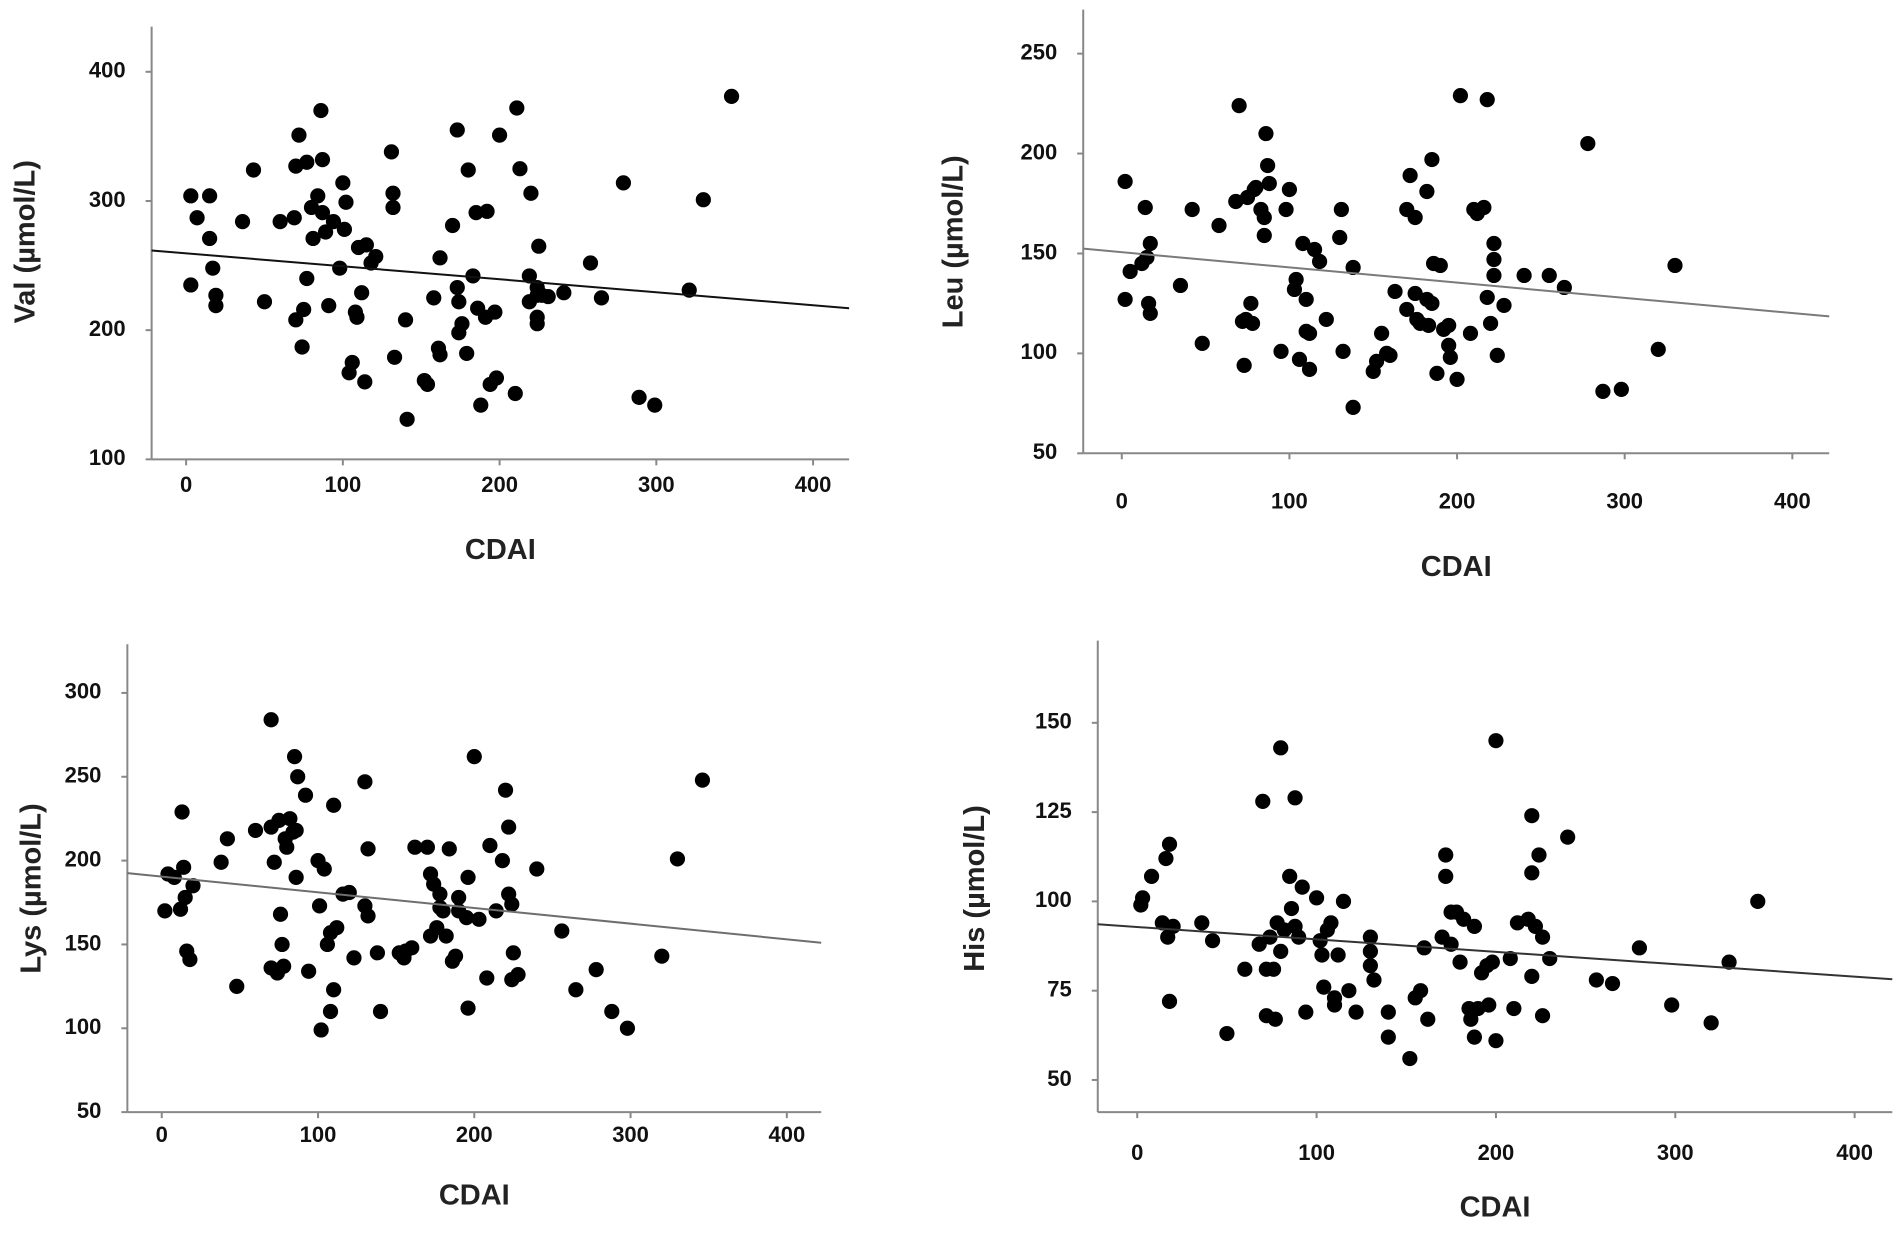 The image size is (1902, 1233). What do you see at coordinates (1675, 1152) in the screenshot?
I see `x-tick-label: 300` at bounding box center [1675, 1152].